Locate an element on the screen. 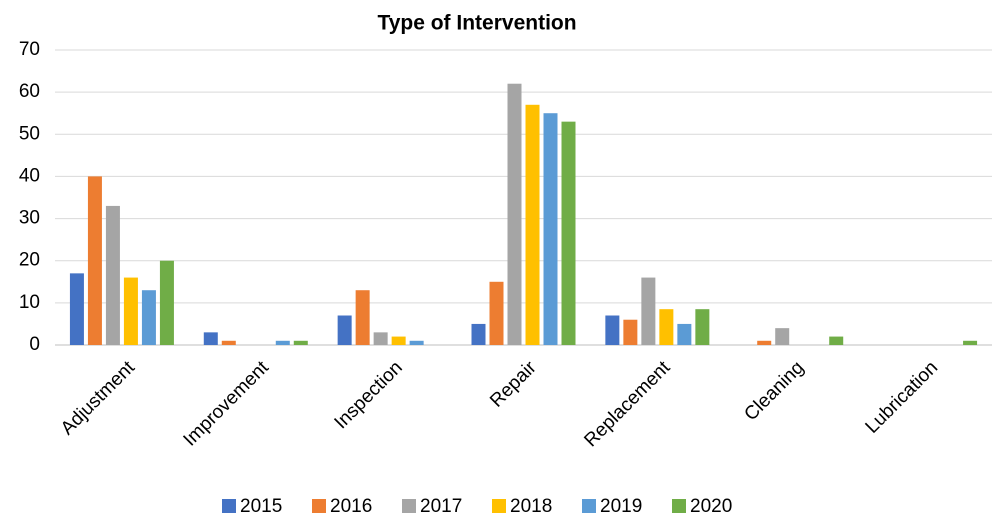  chart-title: Type of Intervention is located at coordinates (476, 23).